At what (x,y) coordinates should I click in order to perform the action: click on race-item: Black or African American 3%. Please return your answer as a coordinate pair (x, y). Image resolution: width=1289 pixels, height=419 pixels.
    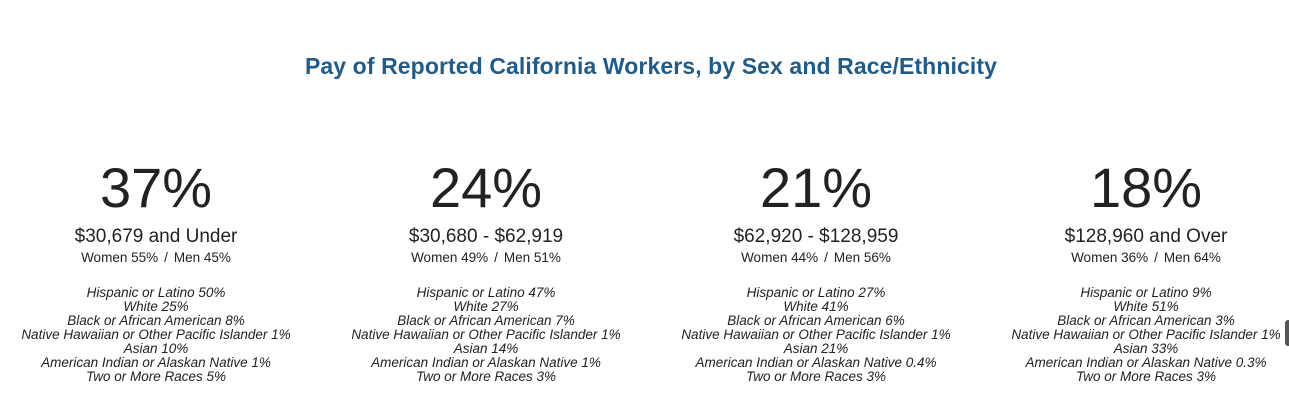
    Looking at the image, I should click on (1146, 320).